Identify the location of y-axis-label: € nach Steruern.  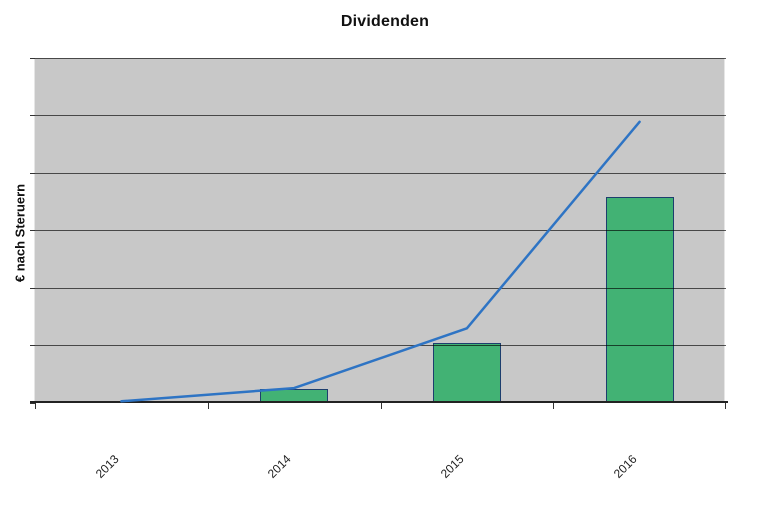
(20, 233).